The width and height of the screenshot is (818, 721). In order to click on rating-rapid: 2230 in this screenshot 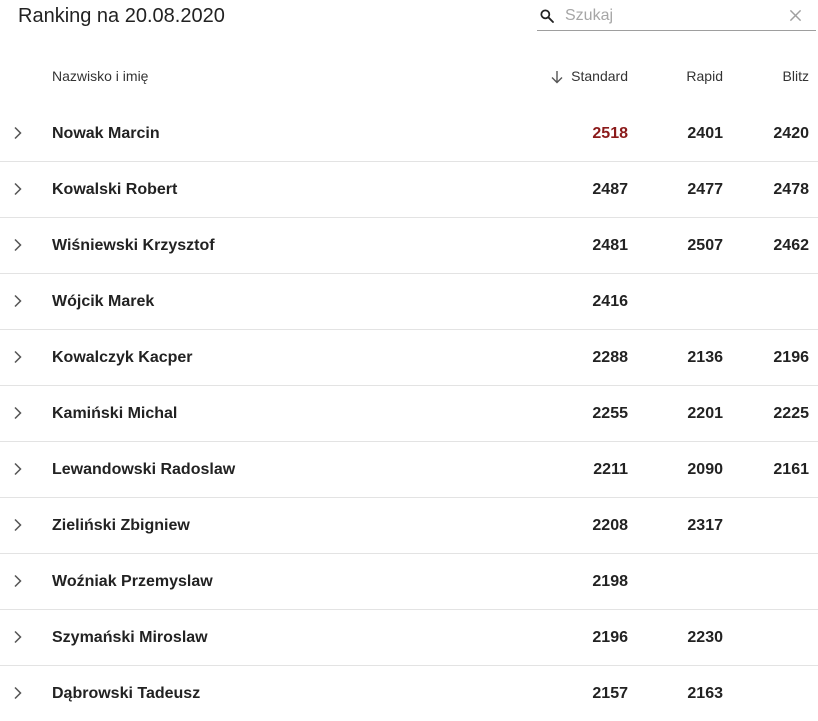, I will do `click(705, 637)`.